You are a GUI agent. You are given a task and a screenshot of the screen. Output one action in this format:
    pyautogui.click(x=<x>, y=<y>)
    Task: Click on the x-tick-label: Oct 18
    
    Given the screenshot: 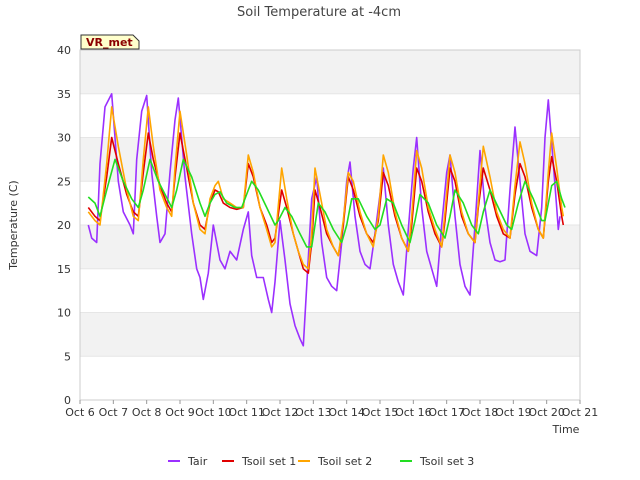 What is the action you would take?
    pyautogui.click(x=480, y=412)
    